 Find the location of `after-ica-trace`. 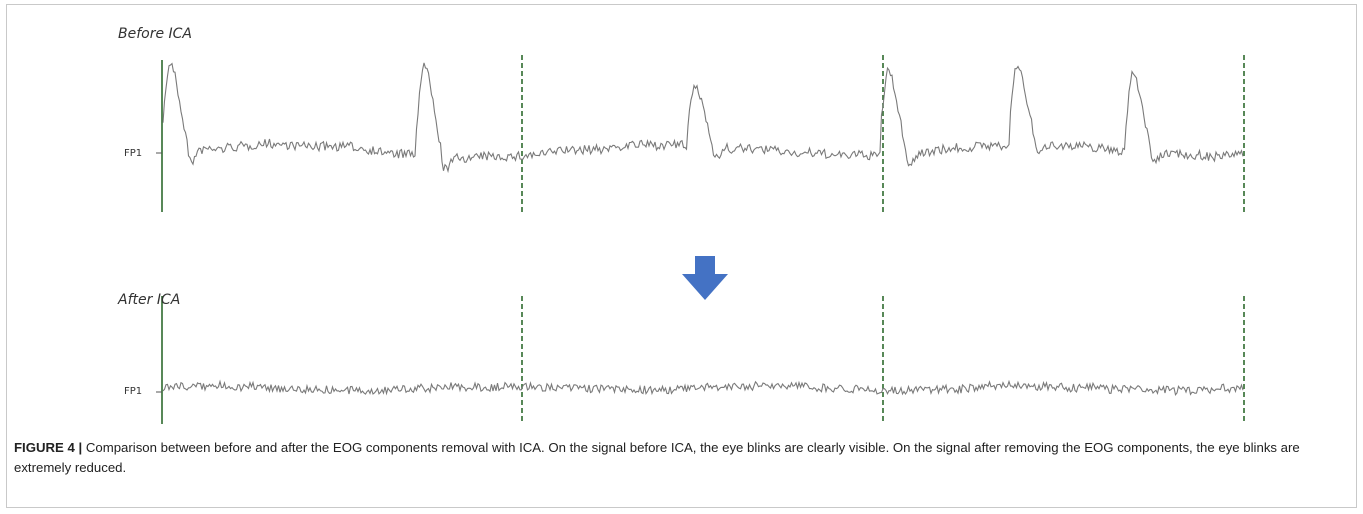

after-ica-trace is located at coordinates (703, 388).